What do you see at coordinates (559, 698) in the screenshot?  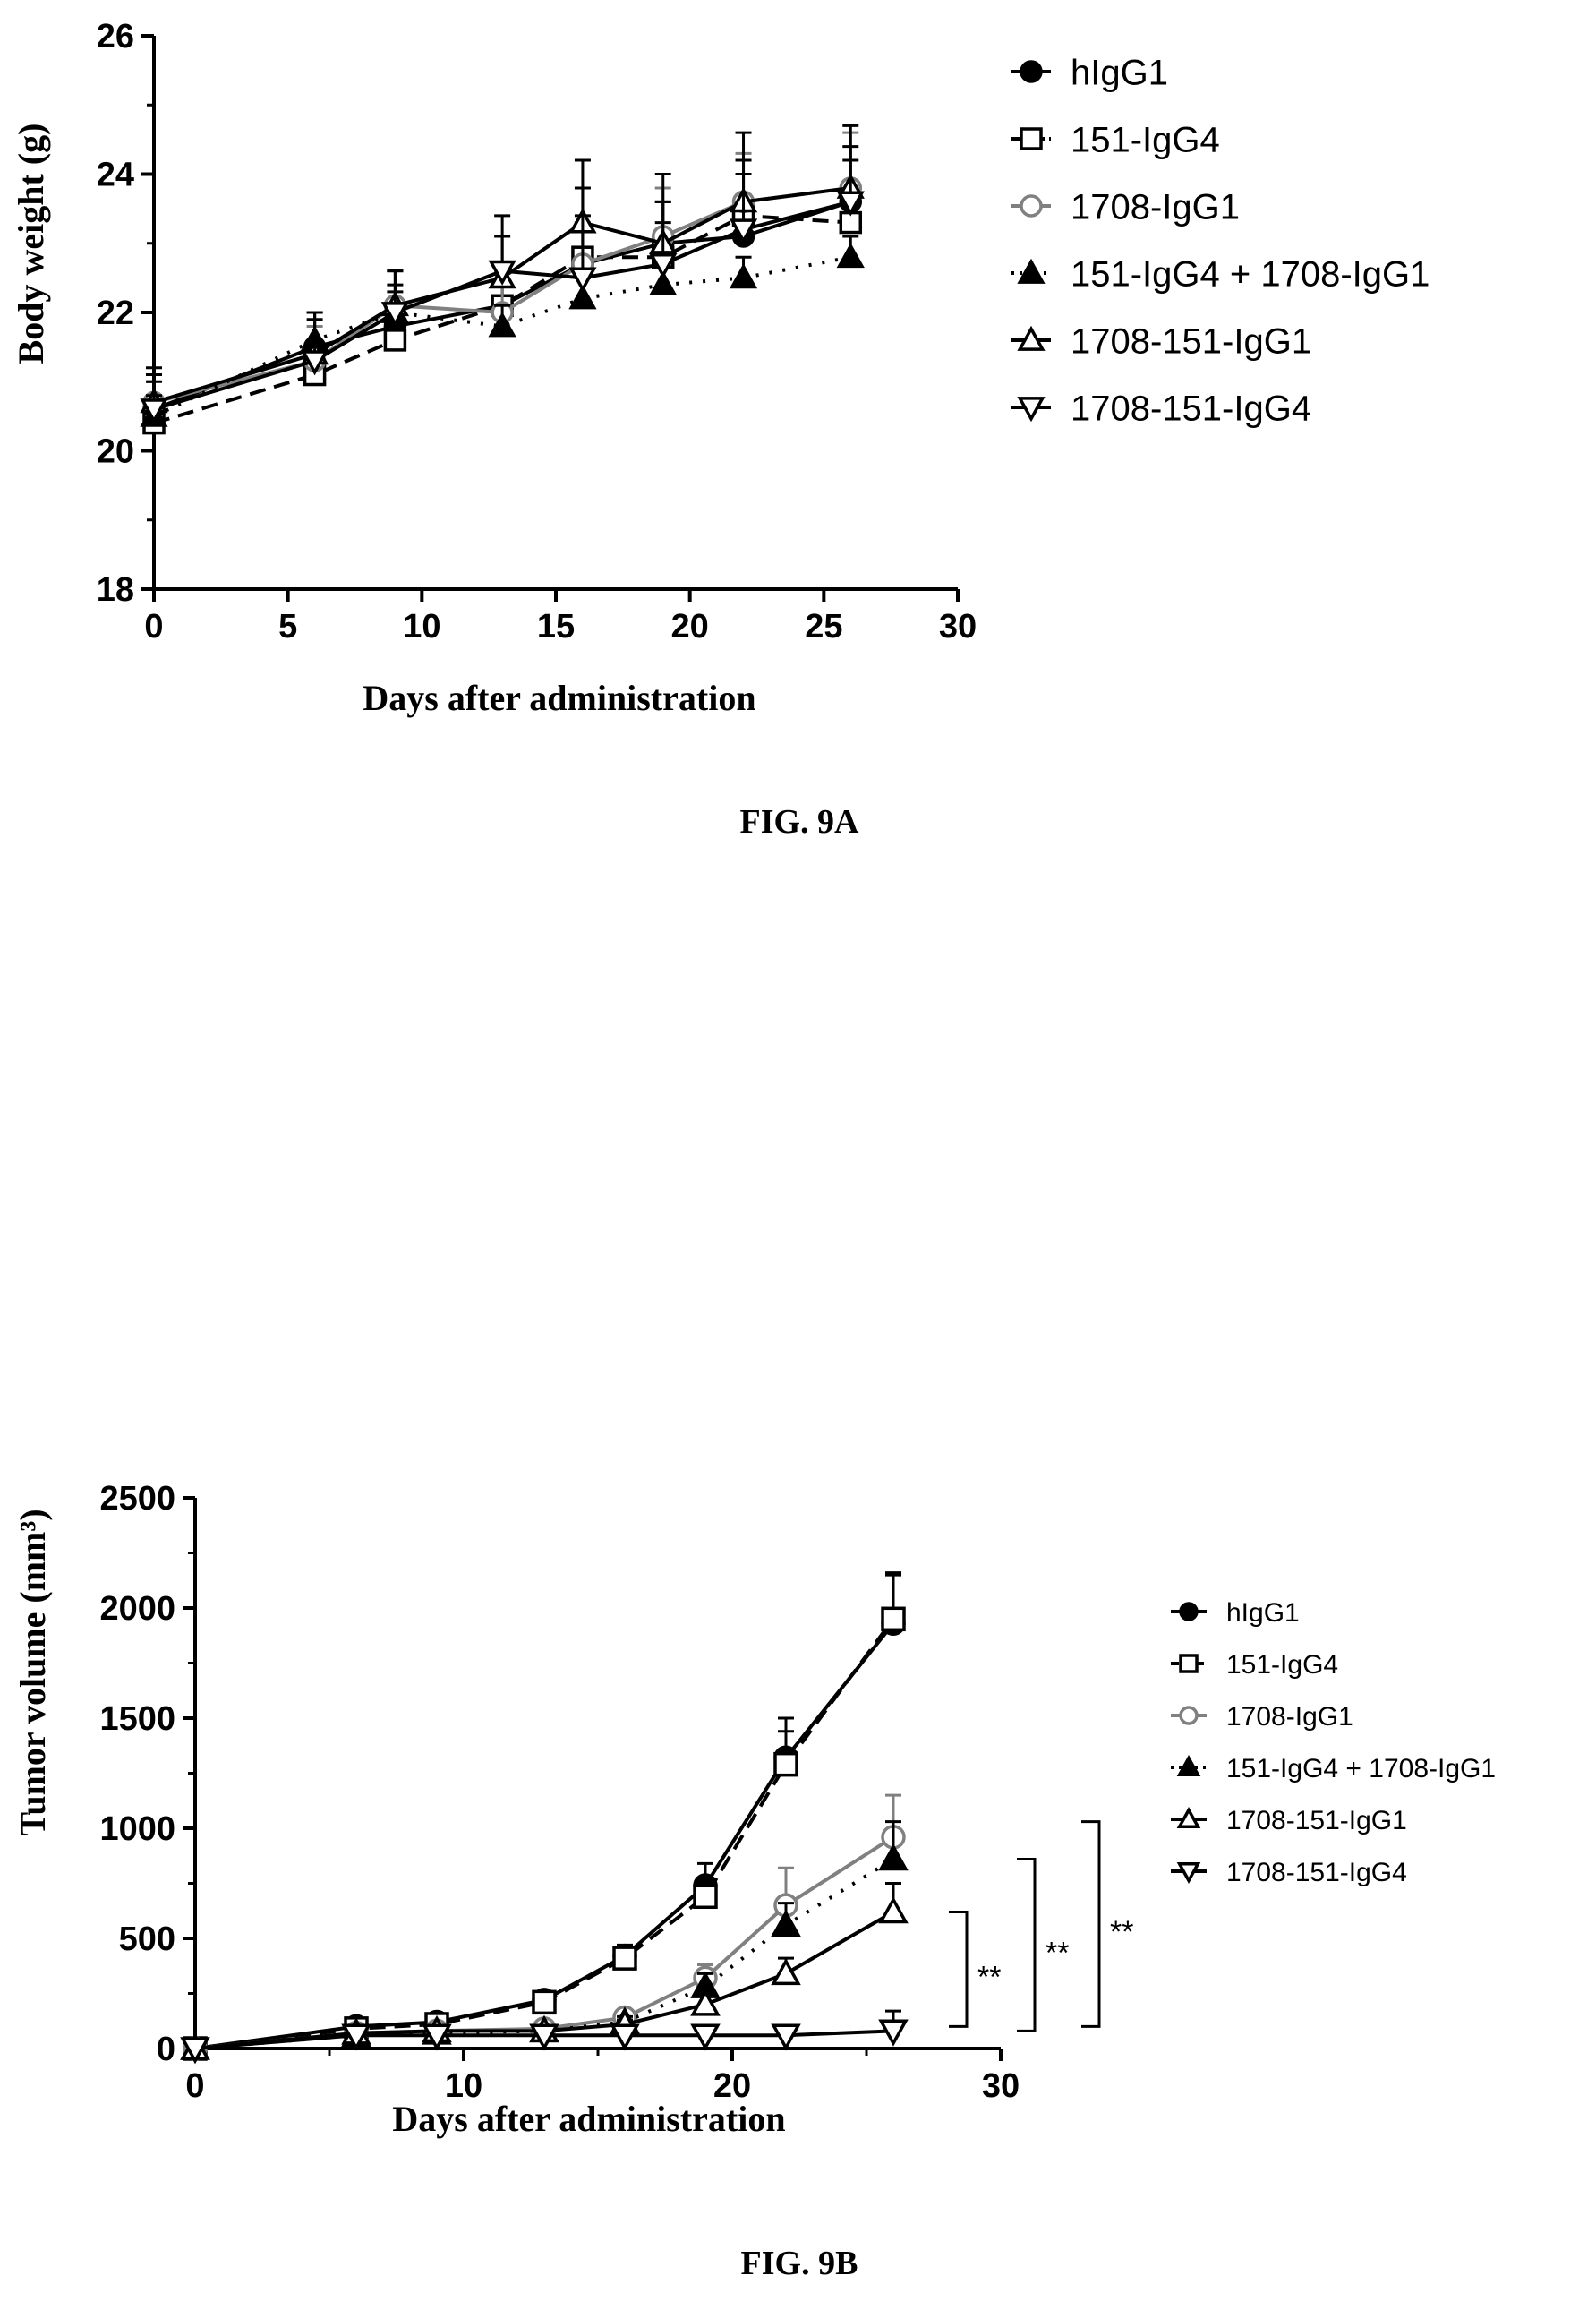 I see `x-axis-label: Days after administration` at bounding box center [559, 698].